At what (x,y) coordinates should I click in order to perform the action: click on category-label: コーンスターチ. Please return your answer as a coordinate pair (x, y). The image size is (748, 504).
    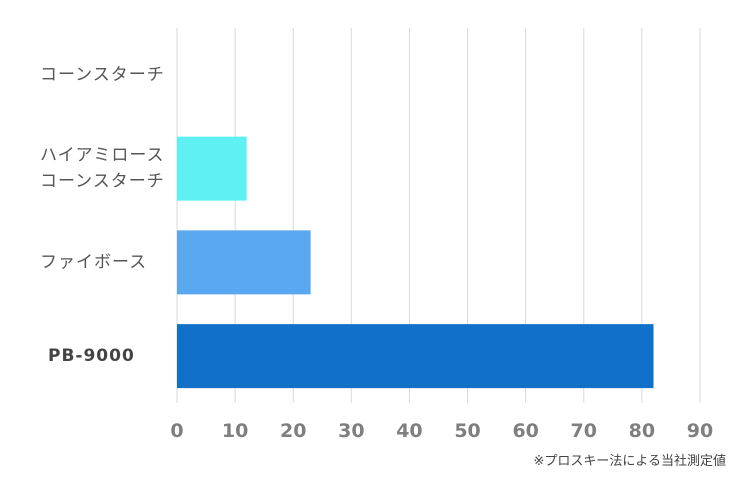
    Looking at the image, I should click on (102, 75).